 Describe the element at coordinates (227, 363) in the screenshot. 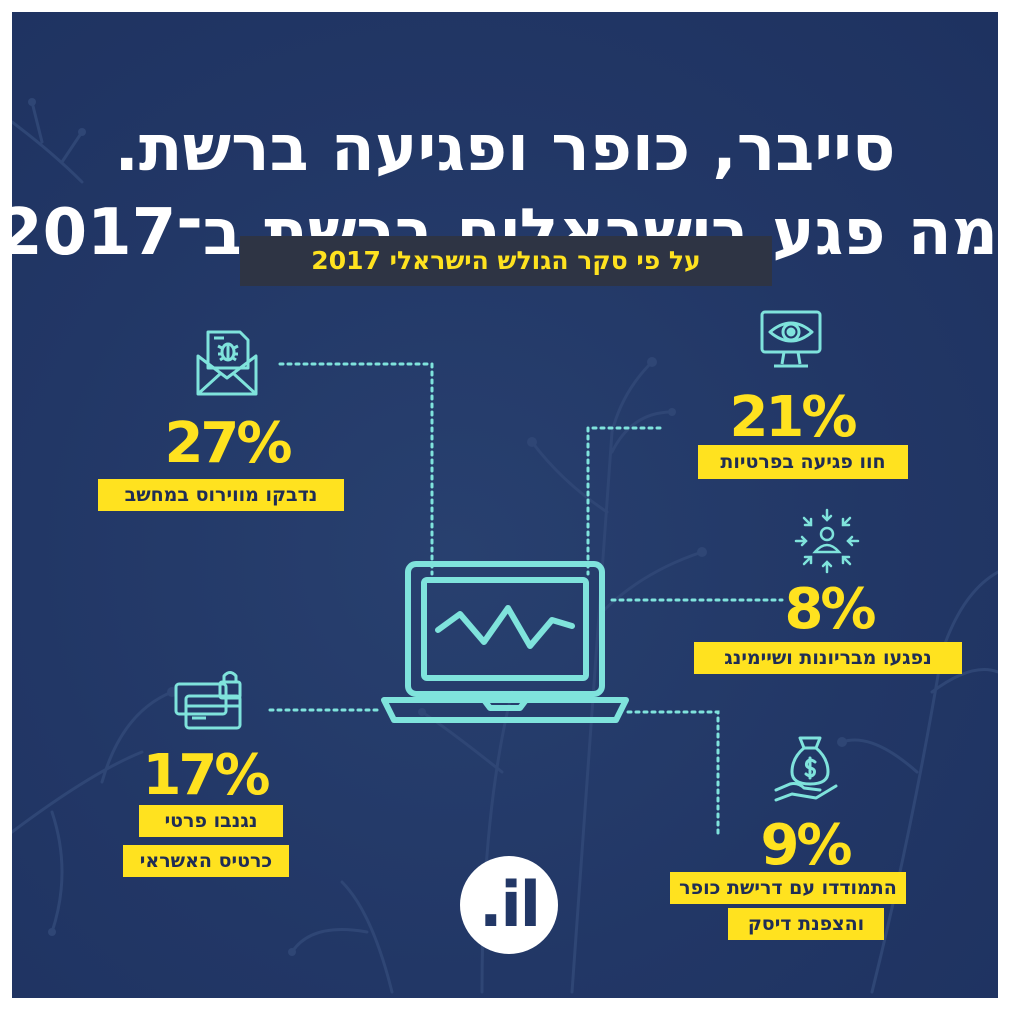

I see `bug-envelope-icon` at that location.